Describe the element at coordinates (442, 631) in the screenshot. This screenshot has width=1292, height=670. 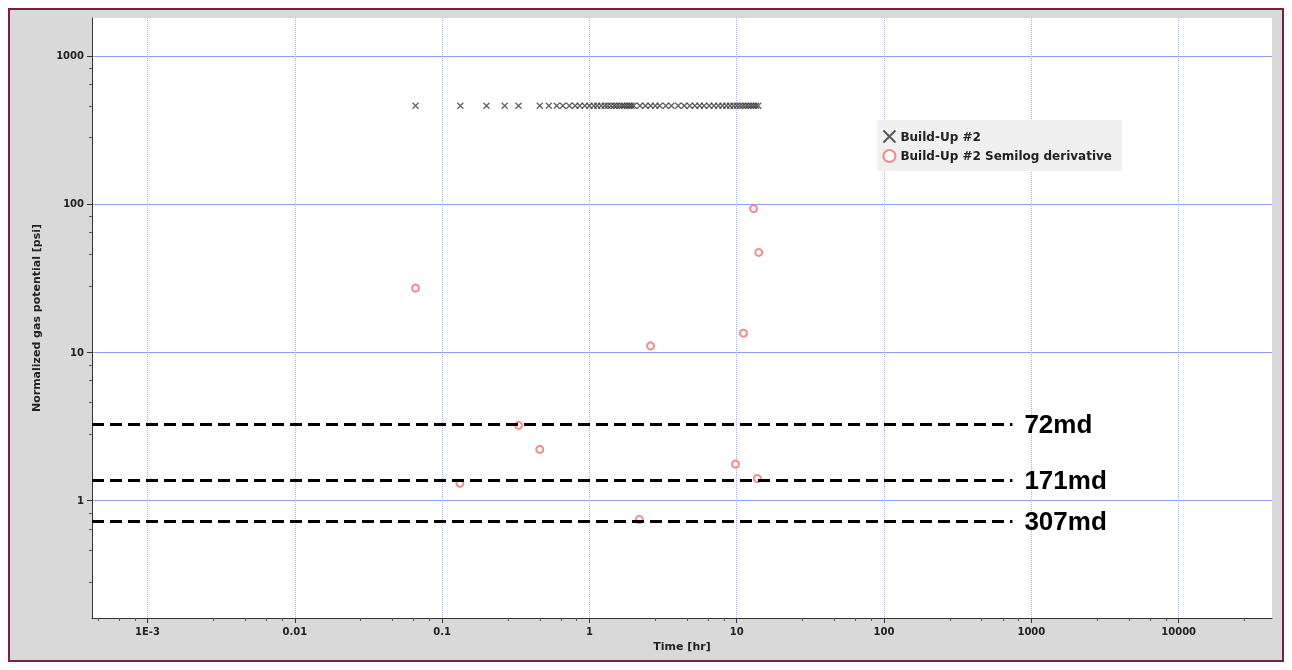
I see `x-tick-label: 0.1` at that location.